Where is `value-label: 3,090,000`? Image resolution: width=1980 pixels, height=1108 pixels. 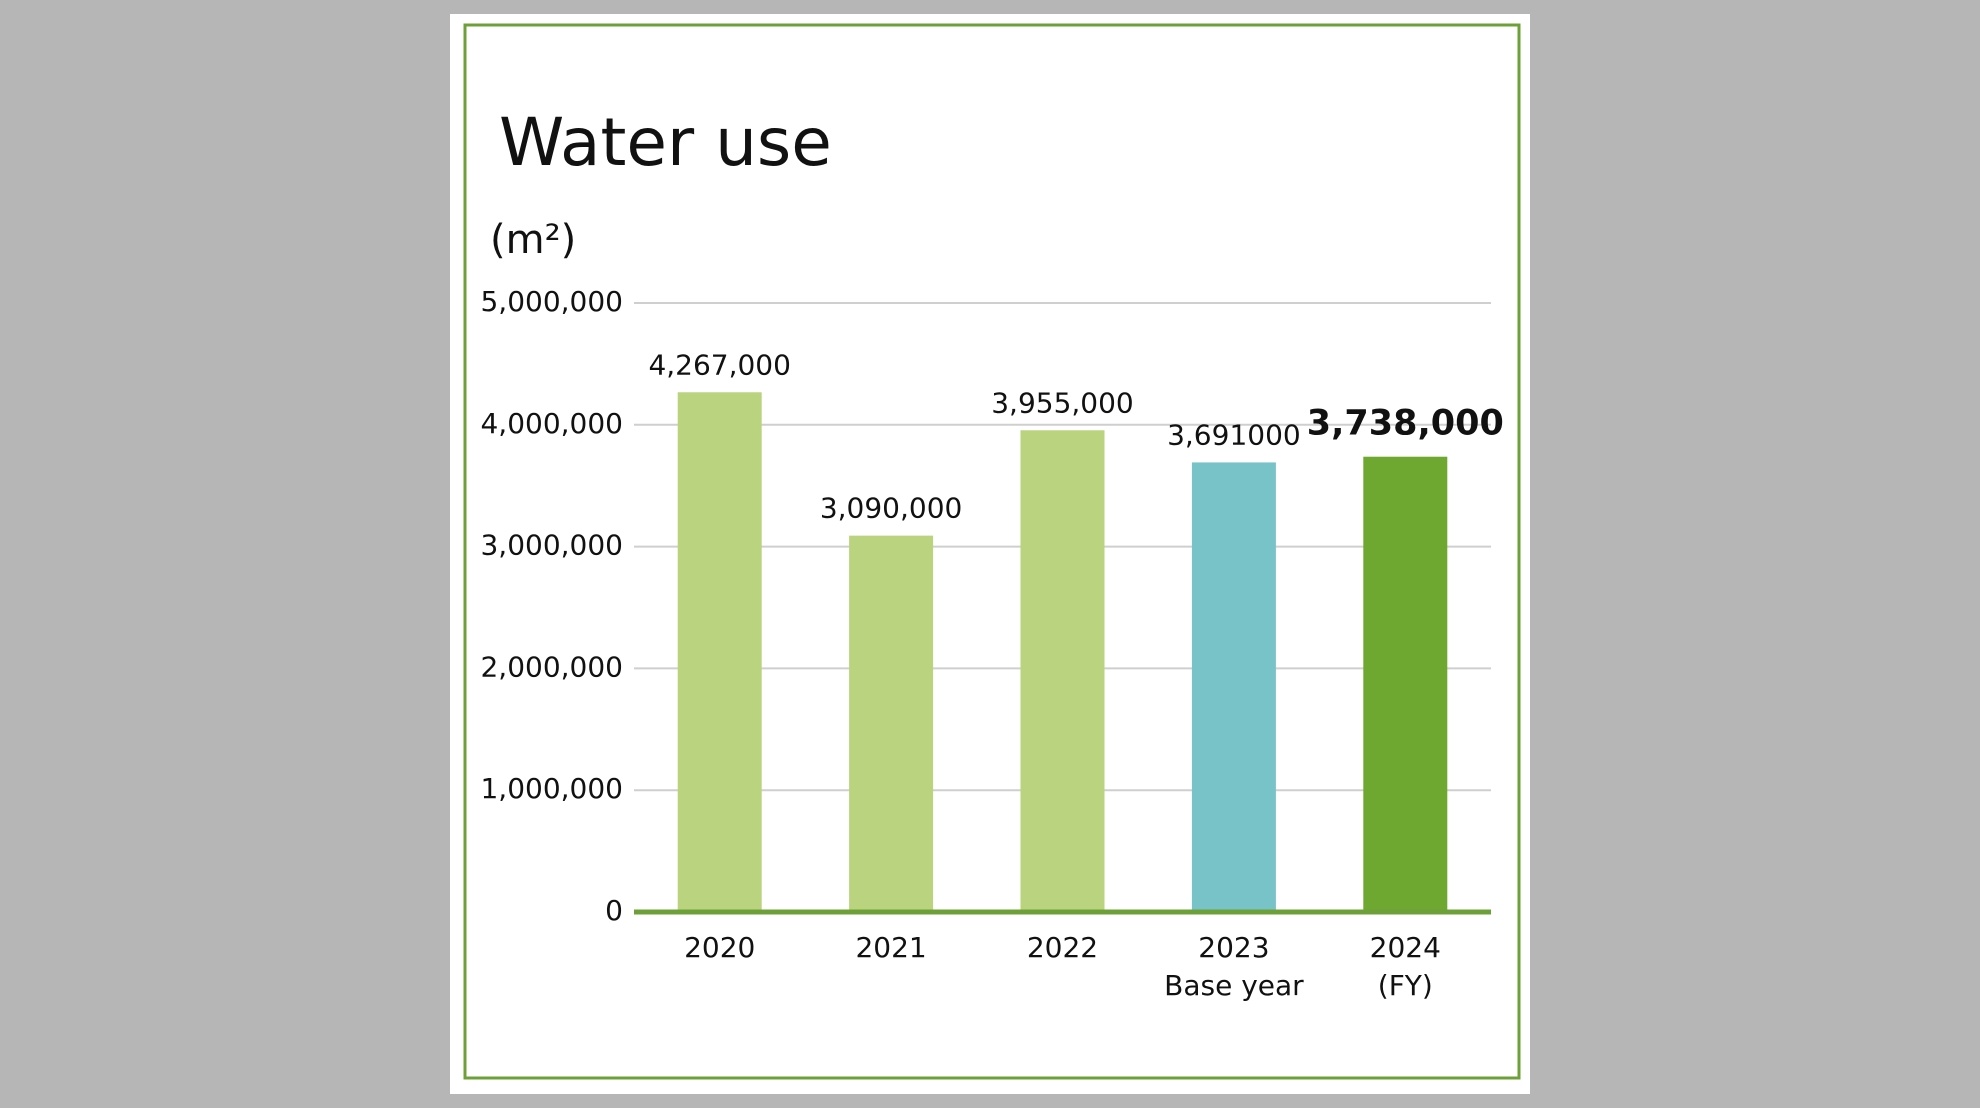
value-label: 3,090,000 is located at coordinates (891, 508).